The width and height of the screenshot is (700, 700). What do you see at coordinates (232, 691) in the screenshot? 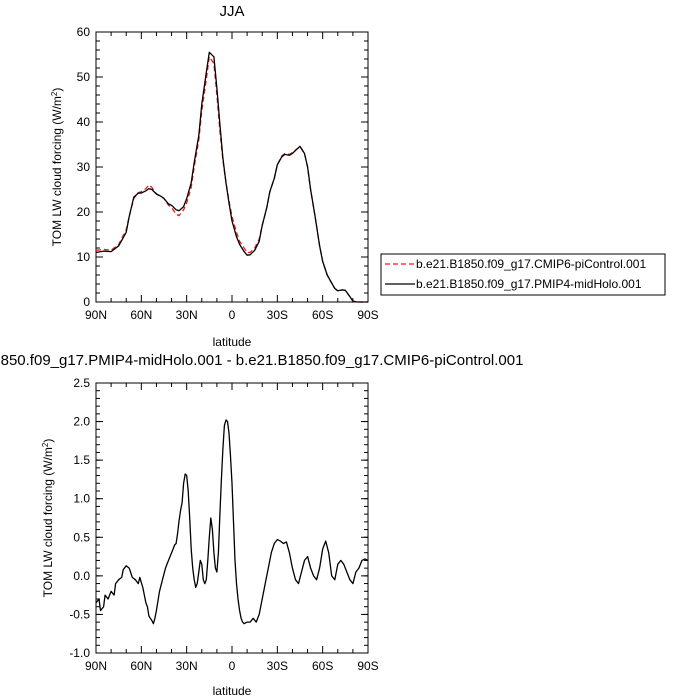
I see `bottom-x-axis-label: latitude` at bounding box center [232, 691].